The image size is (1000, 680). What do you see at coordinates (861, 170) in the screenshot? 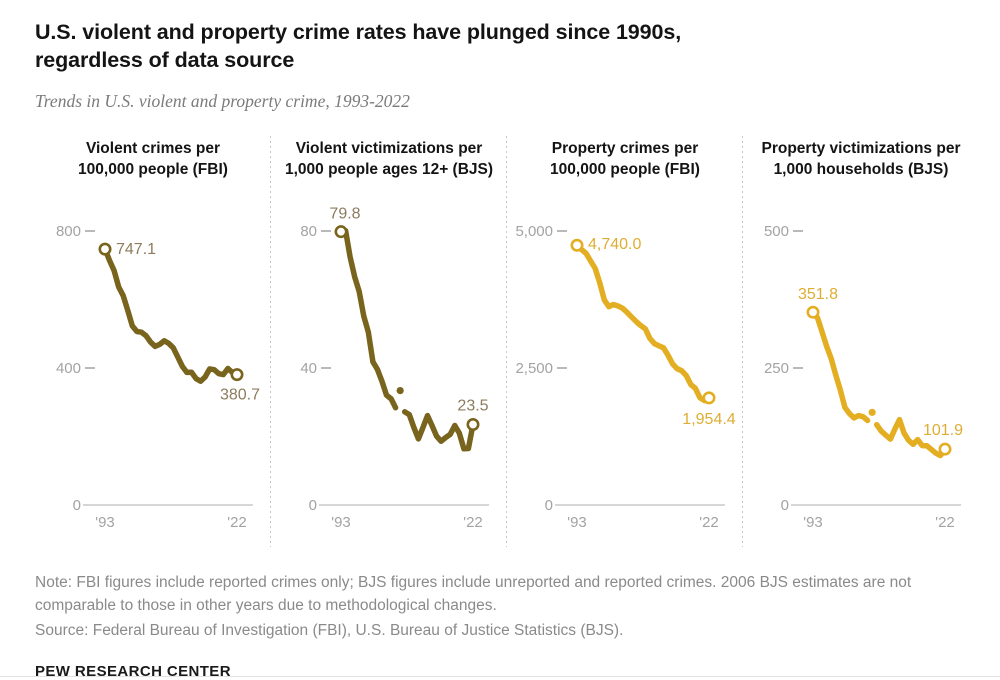
I see `panel-title-line: 1,000 households (BJS)` at bounding box center [861, 170].